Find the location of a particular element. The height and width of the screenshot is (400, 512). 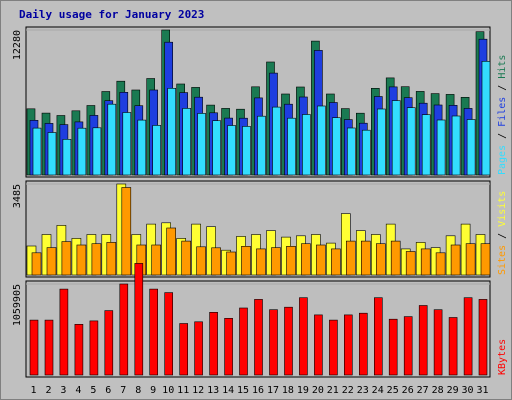

x-tick-day-12: 12 is located at coordinates (198, 390).